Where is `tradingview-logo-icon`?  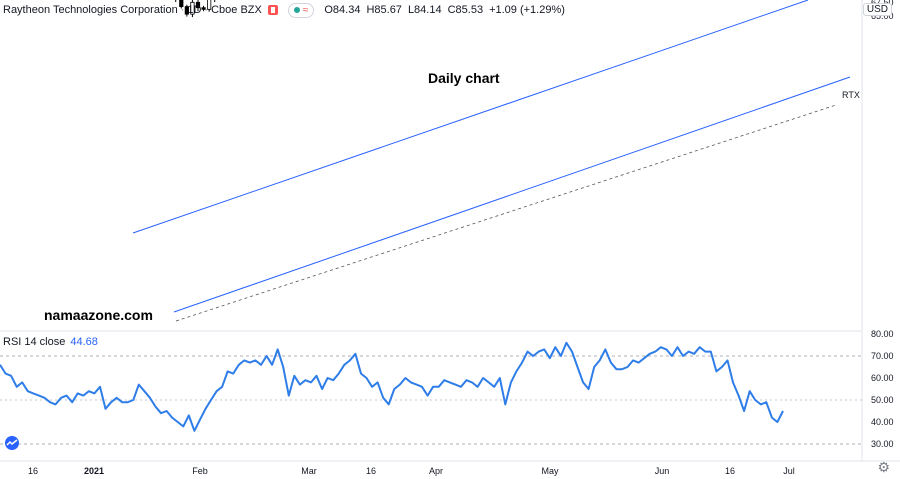
tradingview-logo-icon is located at coordinates (12, 443).